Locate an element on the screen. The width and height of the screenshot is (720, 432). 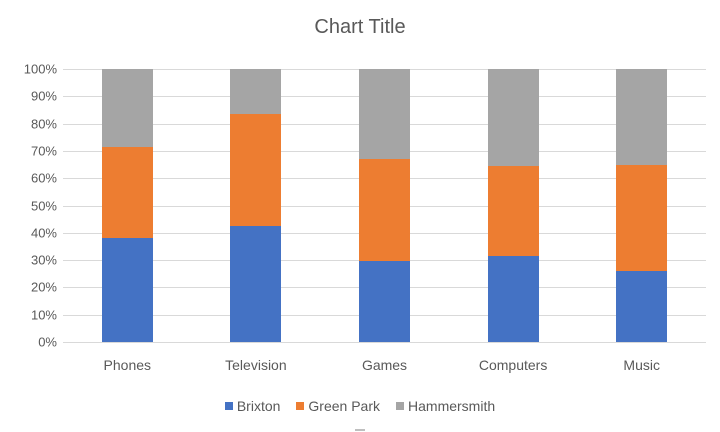
gridline is located at coordinates (384, 342).